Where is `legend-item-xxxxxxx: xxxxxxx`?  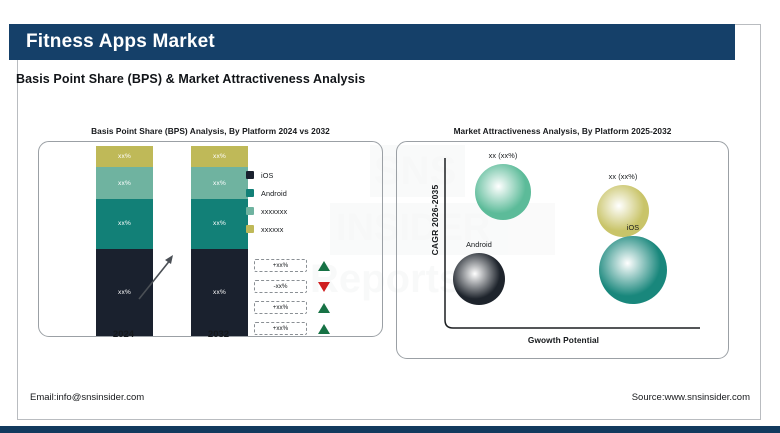 legend-item-xxxxxxx: xxxxxxx is located at coordinates (266, 211).